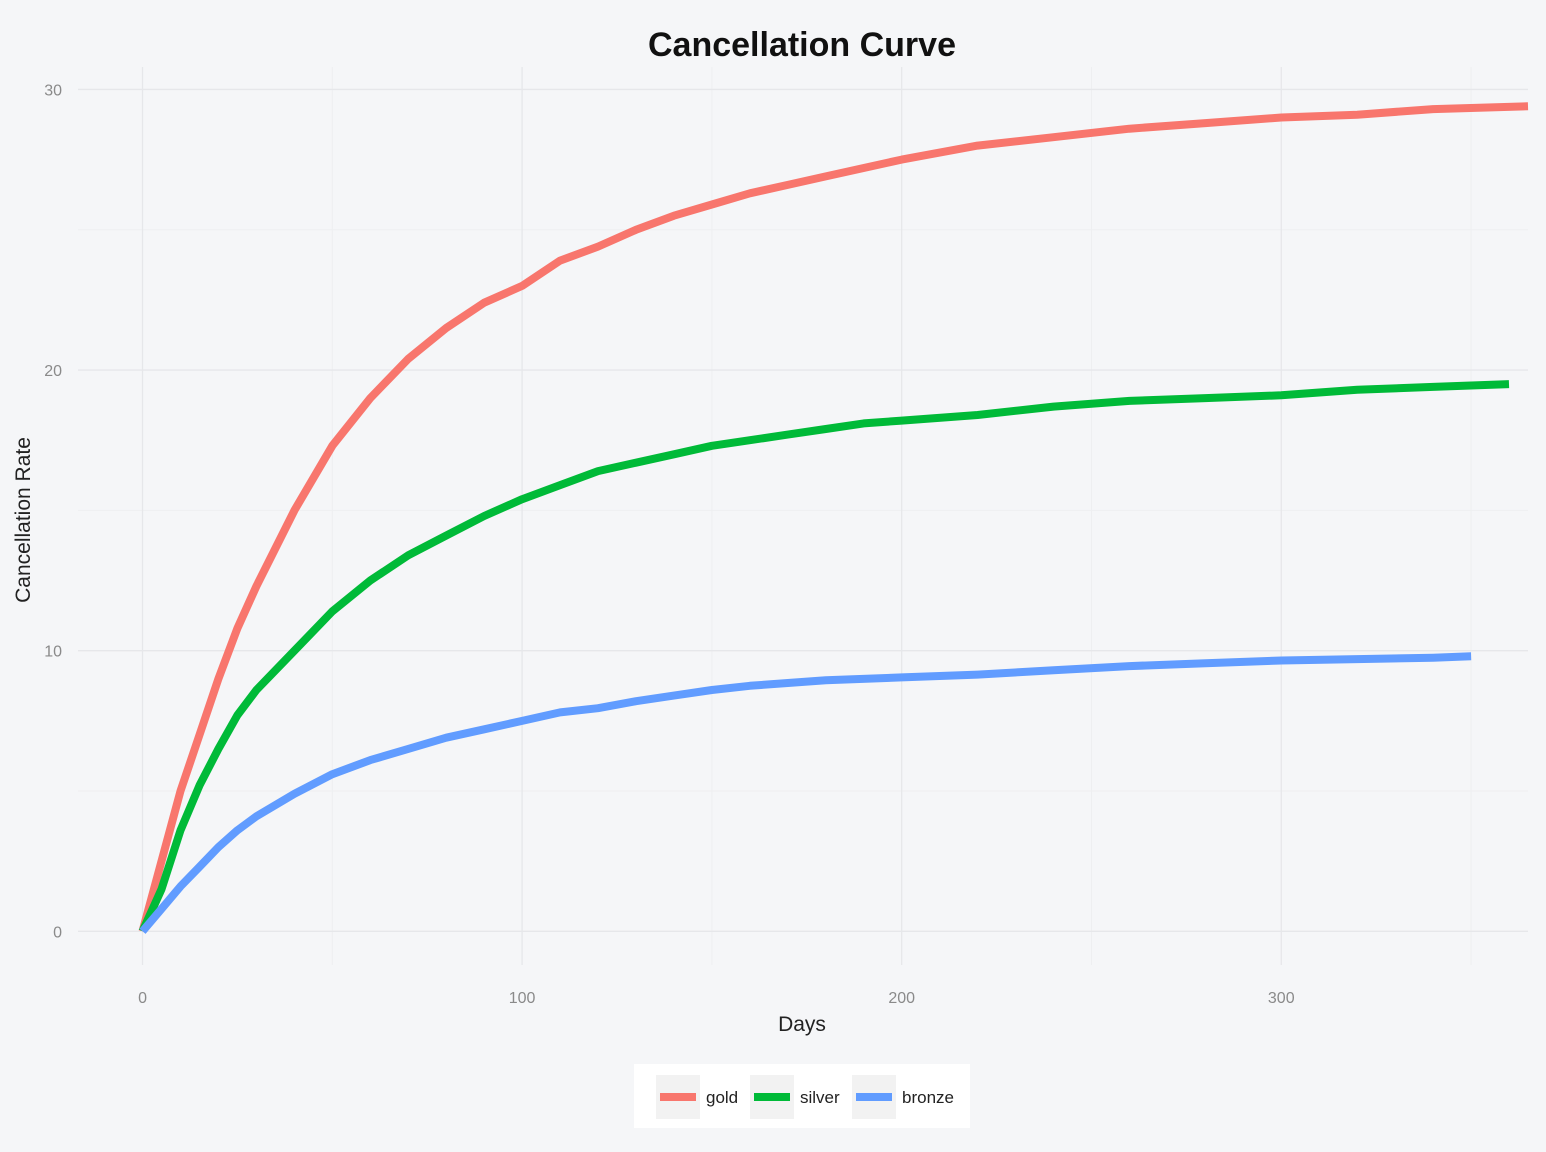 The height and width of the screenshot is (1152, 1546). What do you see at coordinates (901, 998) in the screenshot?
I see `x-tick-label: 200` at bounding box center [901, 998].